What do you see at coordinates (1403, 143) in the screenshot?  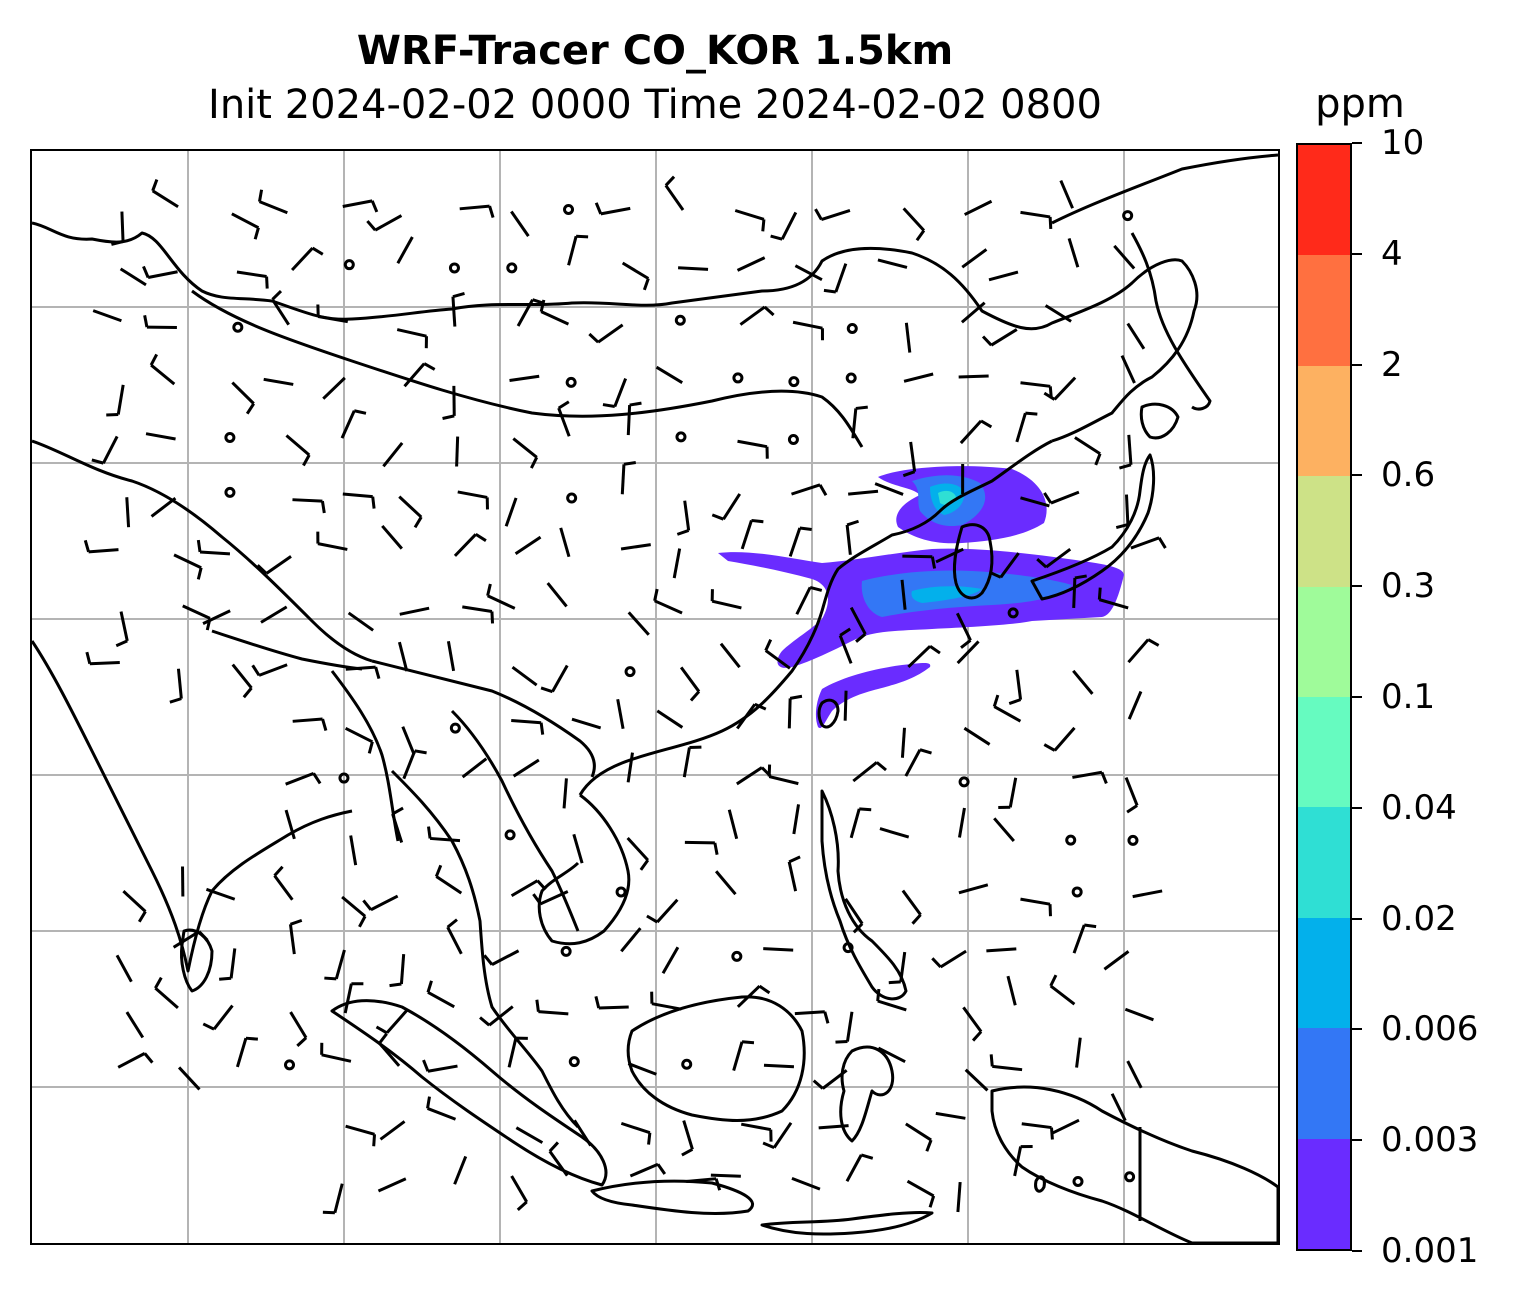 I see `colorbar-tick-label: 10` at bounding box center [1403, 143].